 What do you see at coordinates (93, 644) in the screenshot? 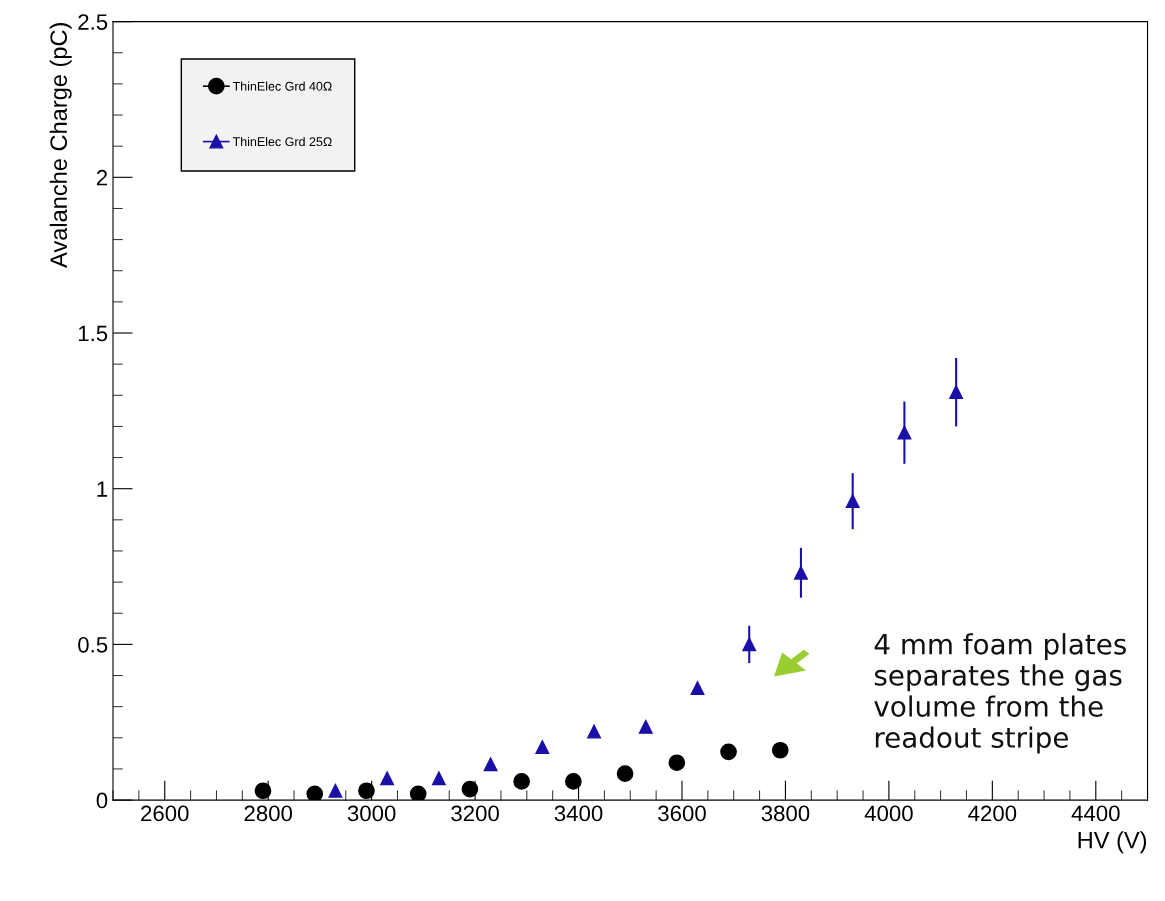
I see `y-tick-label: 0.5` at bounding box center [93, 644].